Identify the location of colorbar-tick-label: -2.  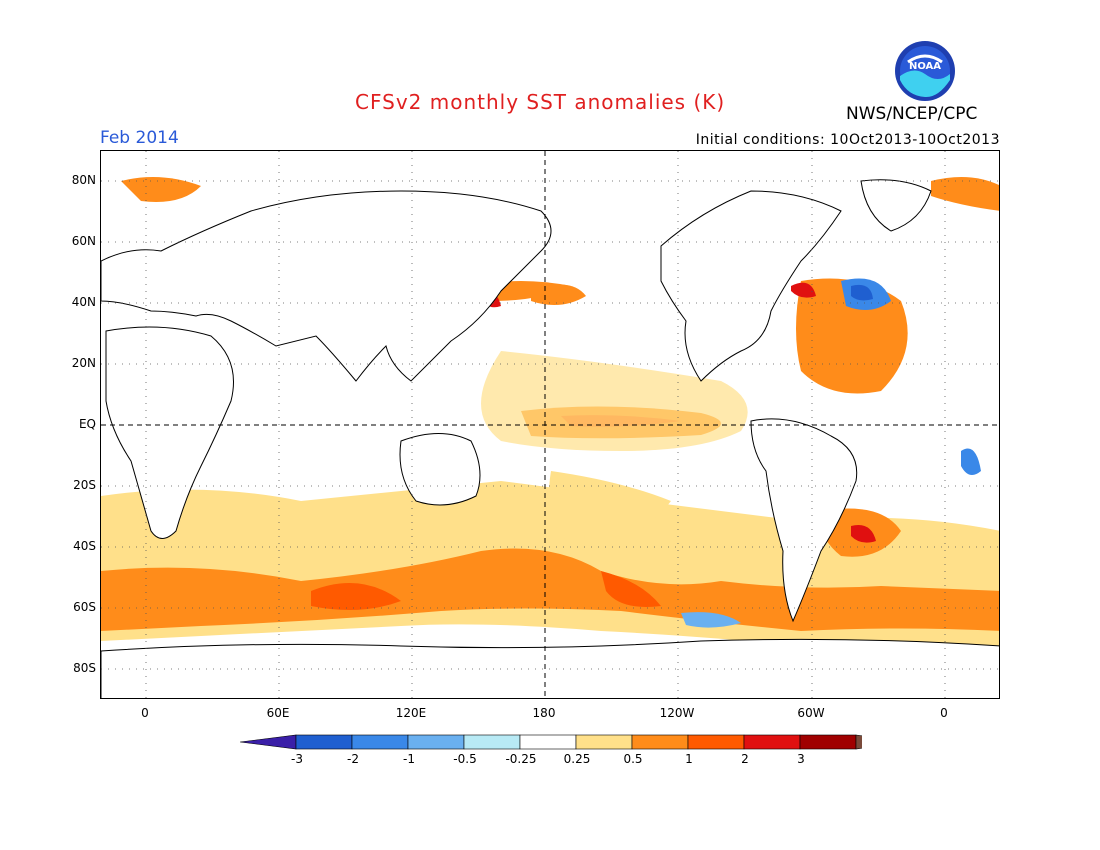
(353, 759).